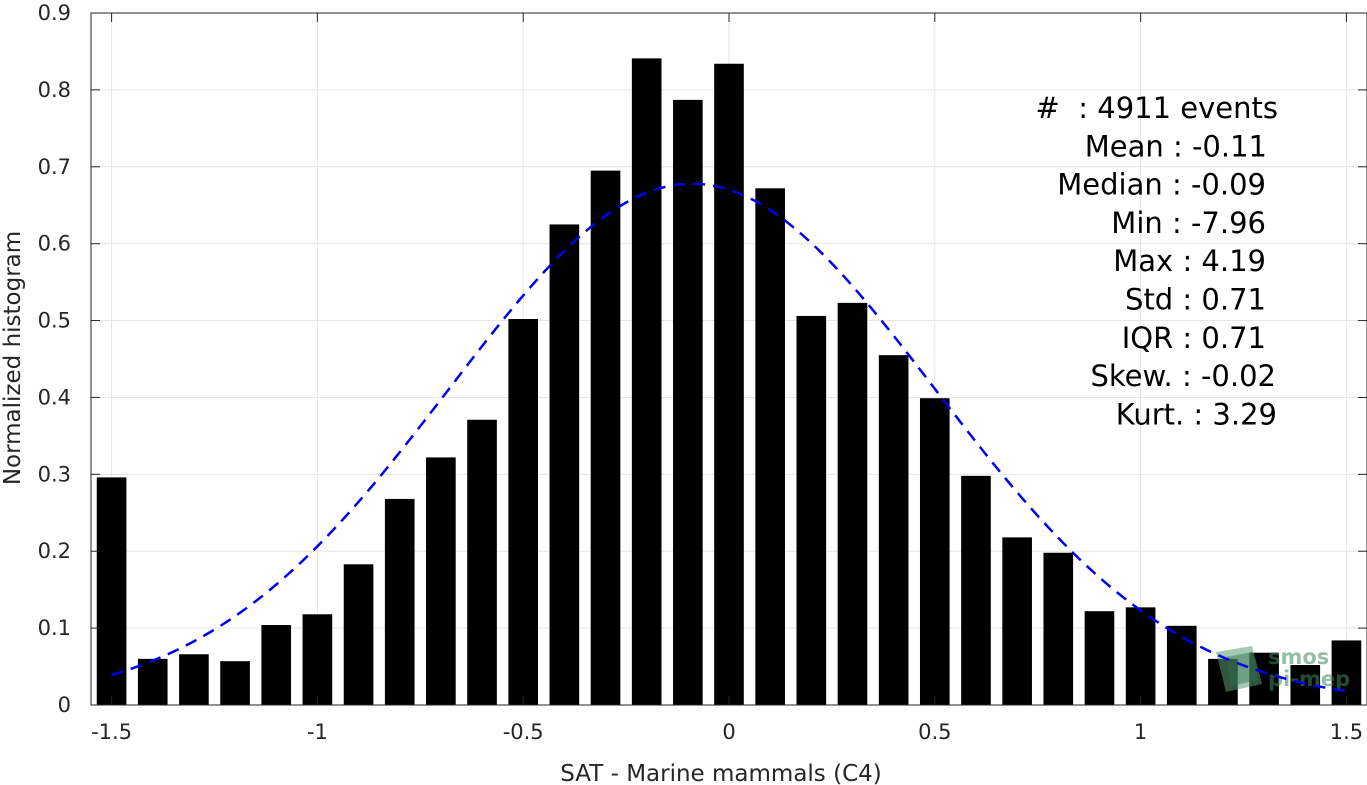  Describe the element at coordinates (54, 13) in the screenshot. I see `y-tick-label: 0.9` at that location.